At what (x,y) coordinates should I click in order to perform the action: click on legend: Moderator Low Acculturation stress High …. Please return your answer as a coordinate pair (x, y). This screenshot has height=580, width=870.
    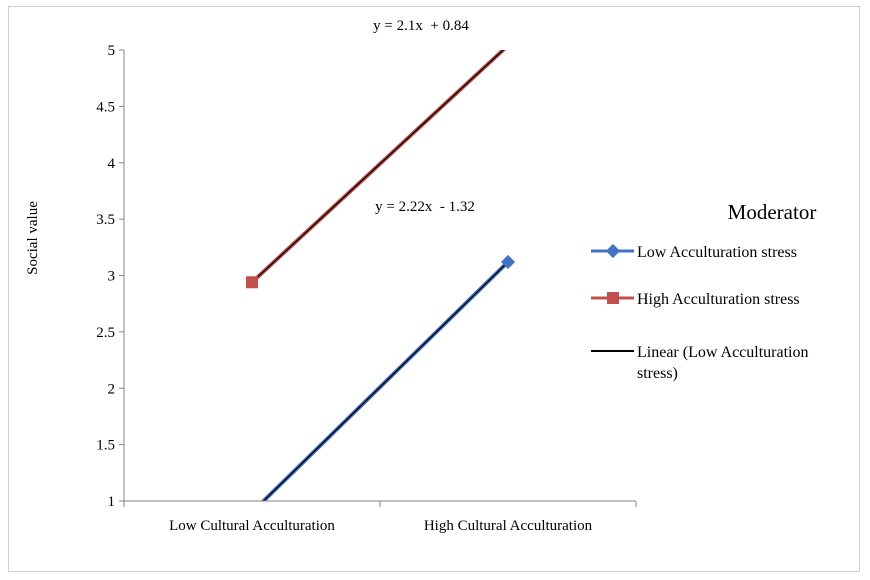
    Looking at the image, I should click on (703, 291).